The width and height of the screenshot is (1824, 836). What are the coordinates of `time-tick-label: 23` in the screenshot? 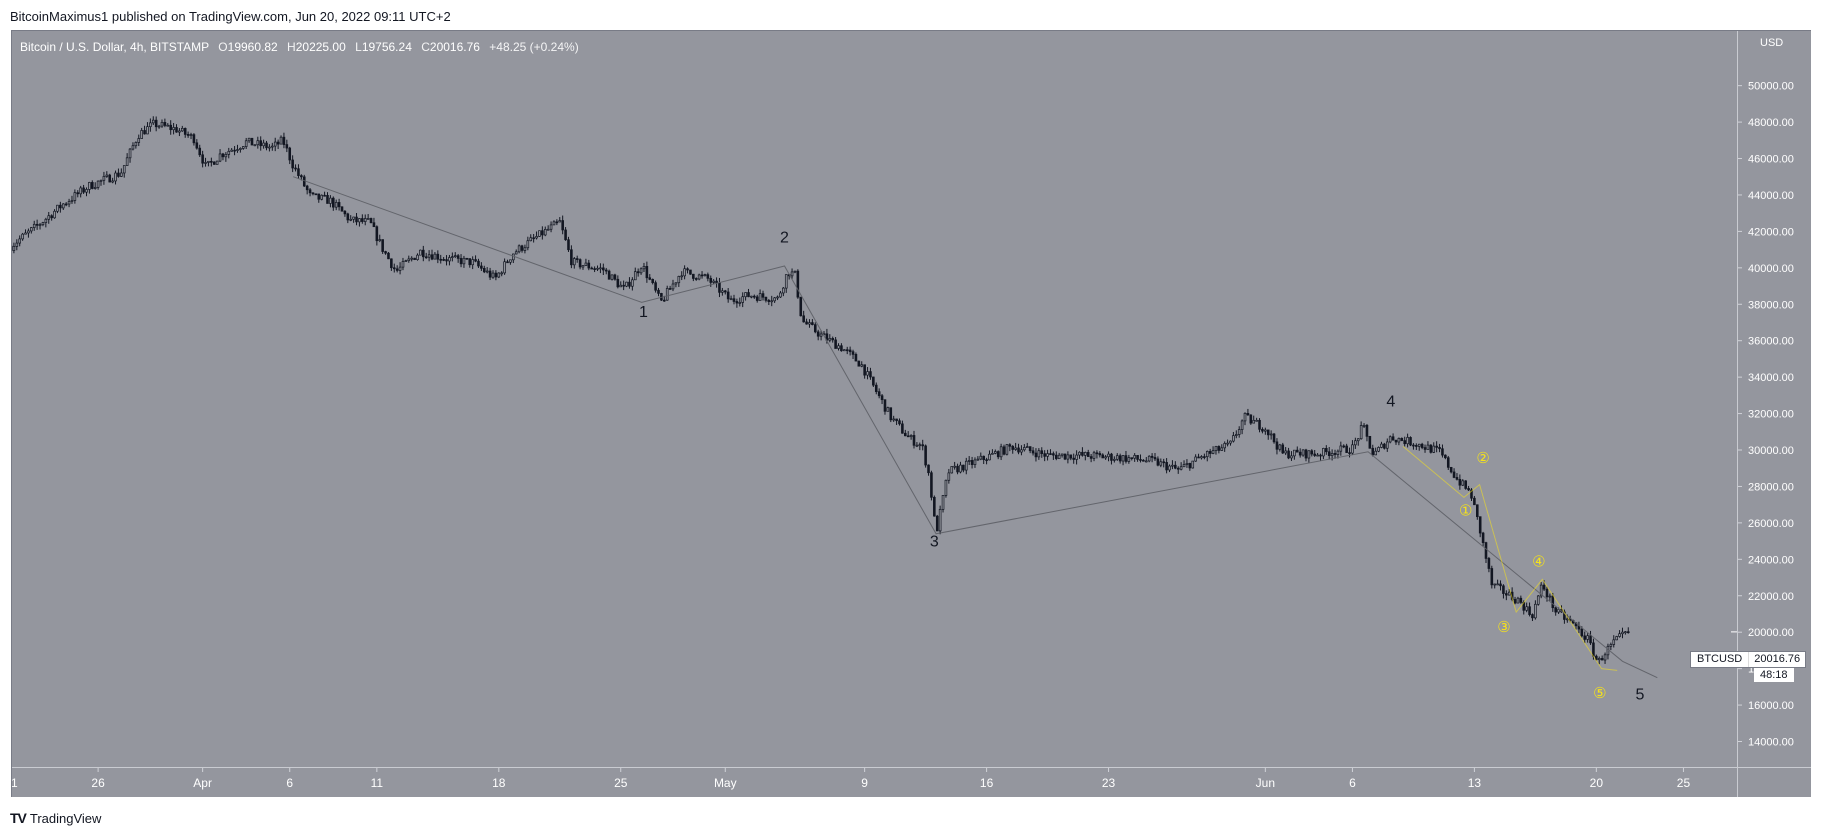 It's located at (1109, 783).